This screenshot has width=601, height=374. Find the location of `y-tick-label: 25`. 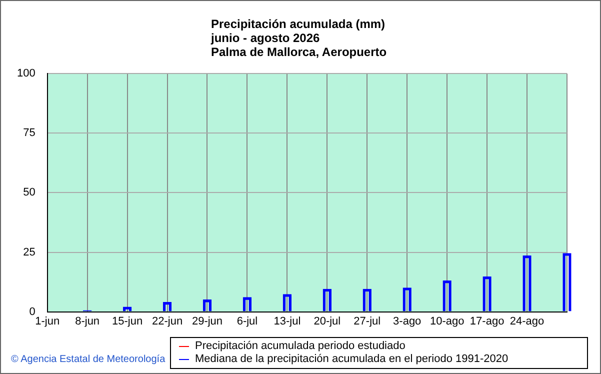

y-tick-label: 25 is located at coordinates (29, 252).